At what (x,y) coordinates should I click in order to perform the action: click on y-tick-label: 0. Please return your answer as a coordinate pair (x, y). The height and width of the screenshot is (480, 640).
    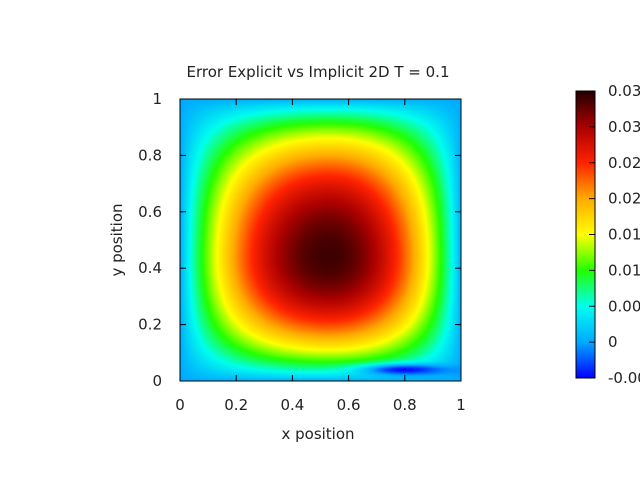
    Looking at the image, I should click on (157, 381).